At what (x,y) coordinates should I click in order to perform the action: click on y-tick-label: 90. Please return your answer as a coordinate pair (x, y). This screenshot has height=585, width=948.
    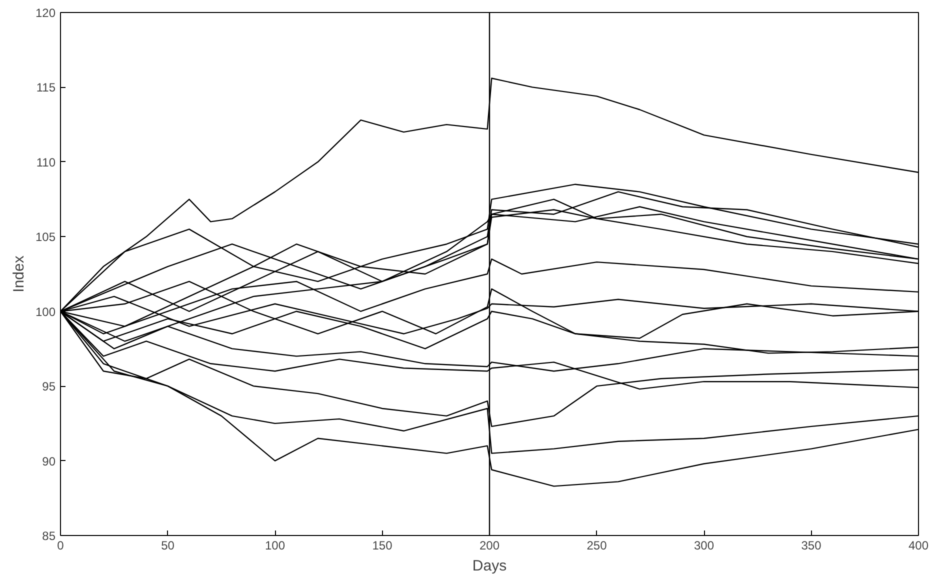
    Looking at the image, I should click on (49, 461).